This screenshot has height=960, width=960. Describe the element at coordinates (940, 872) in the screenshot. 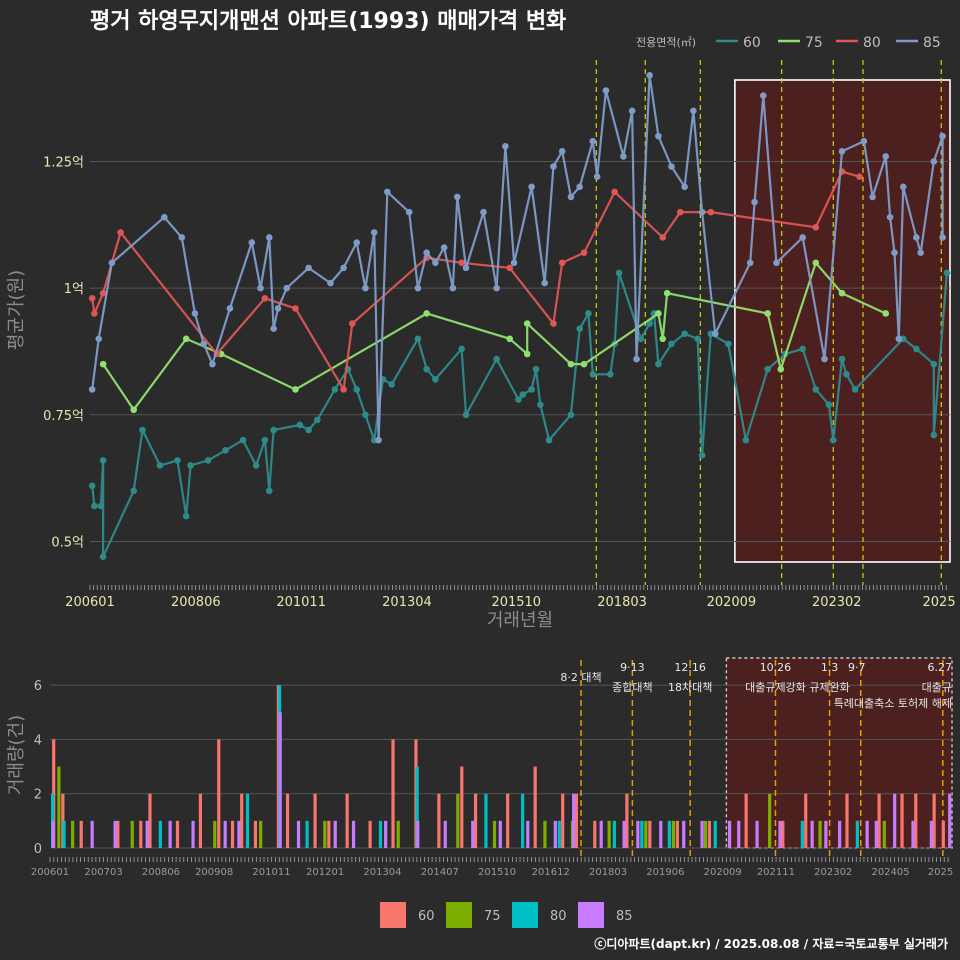

I see `x-tick-label-bottom: 2025` at that location.